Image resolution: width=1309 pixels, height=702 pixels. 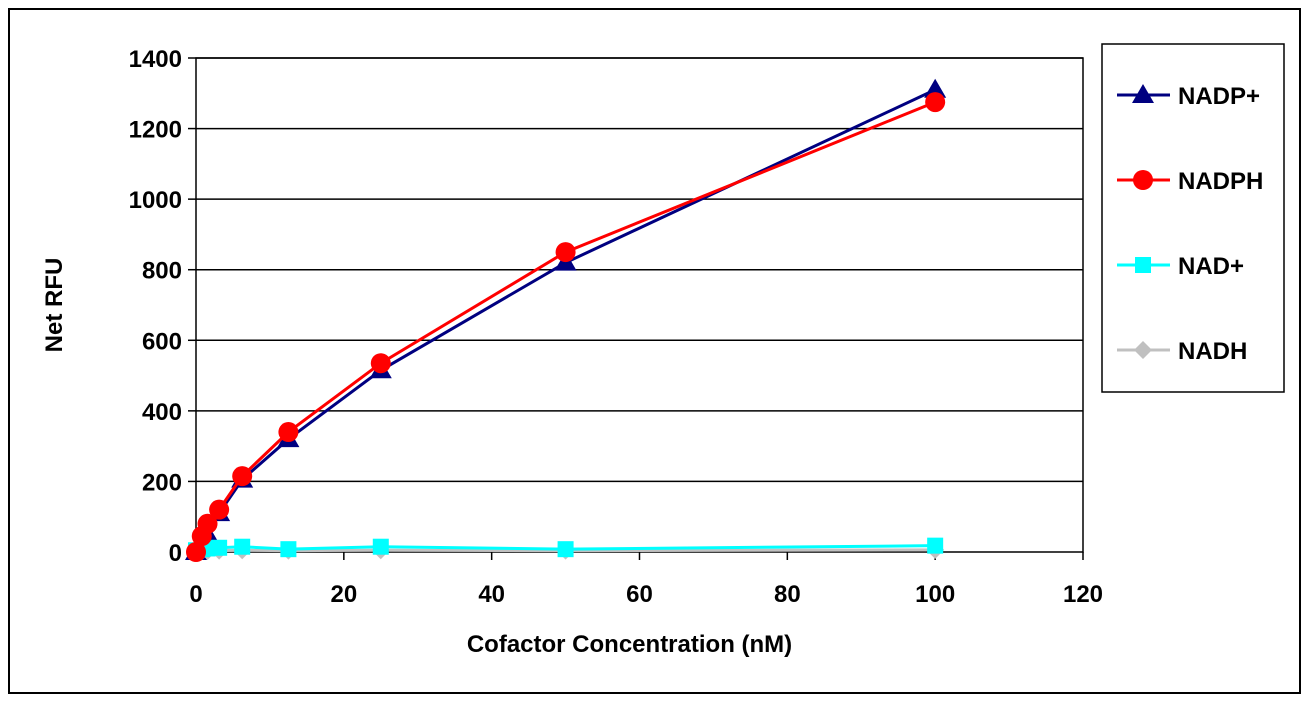 I want to click on y-tick-label: 400, so click(x=162, y=412).